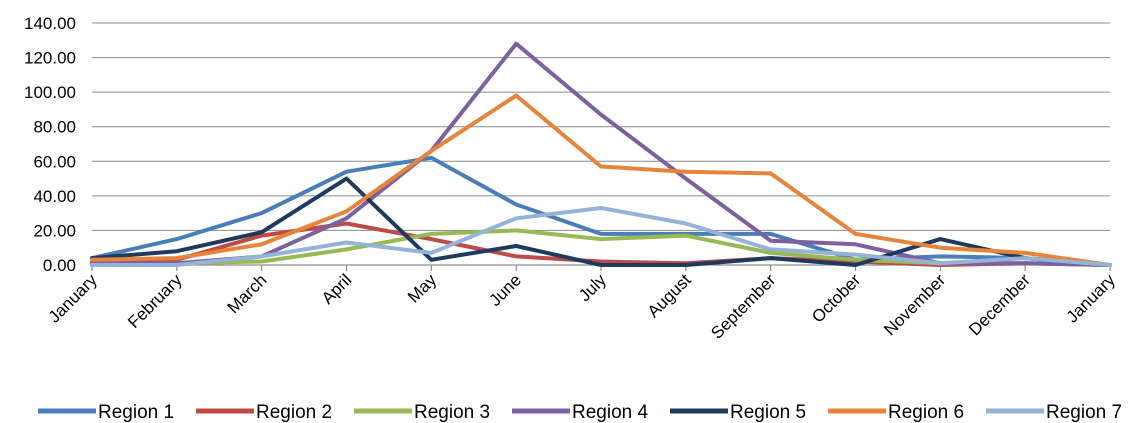  What do you see at coordinates (54, 127) in the screenshot?
I see `y-tick-label: 80.00` at bounding box center [54, 127].